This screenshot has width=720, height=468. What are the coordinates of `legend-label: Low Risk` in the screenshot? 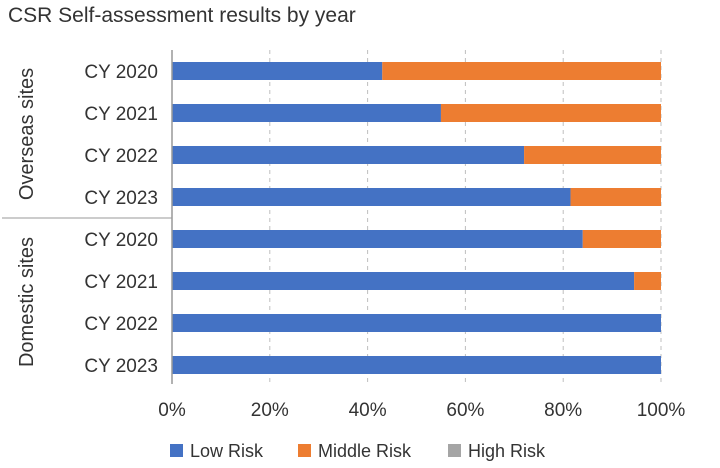 It's located at (227, 451).